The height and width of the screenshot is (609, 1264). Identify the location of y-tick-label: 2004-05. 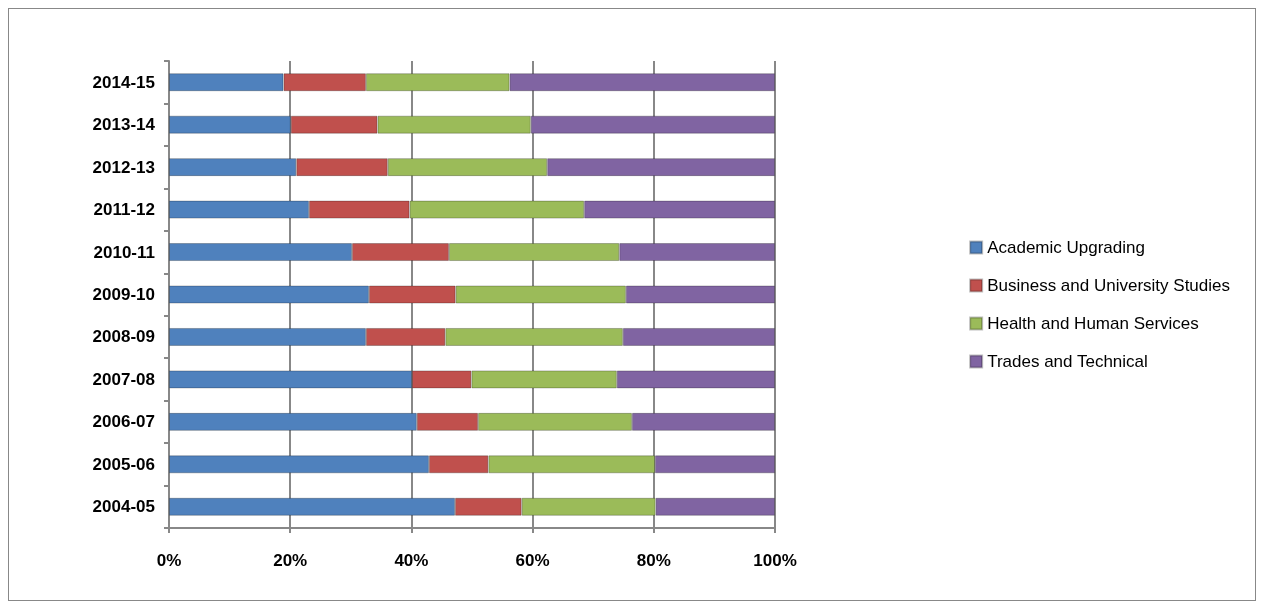
(123, 507).